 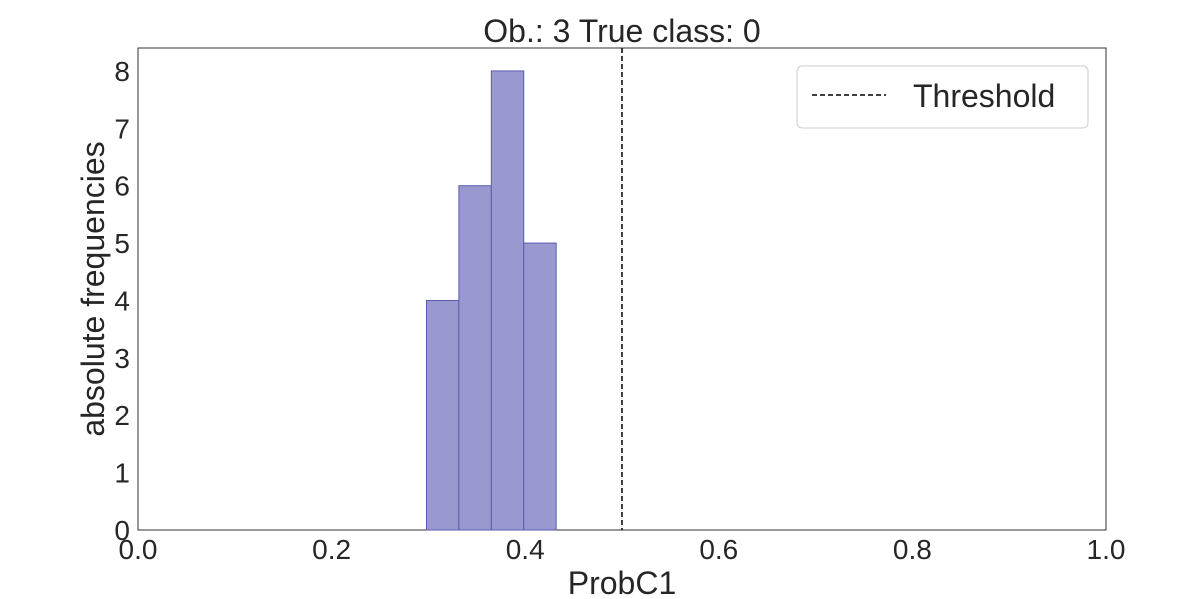 What do you see at coordinates (622, 582) in the screenshot?
I see `x-axis-label: ProbC1` at bounding box center [622, 582].